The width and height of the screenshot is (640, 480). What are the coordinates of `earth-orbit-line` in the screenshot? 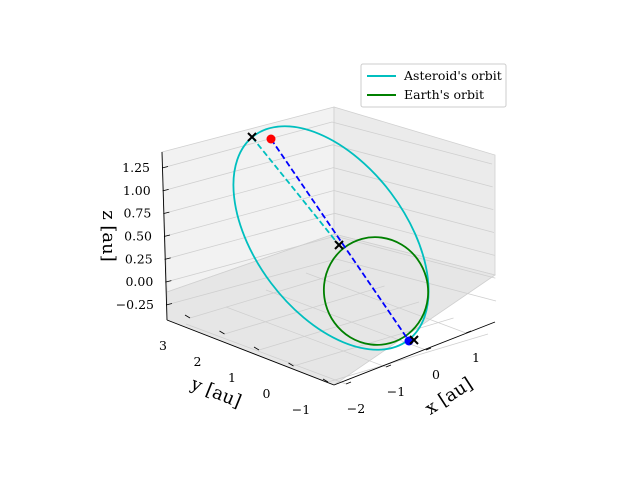 It's located at (376, 291).